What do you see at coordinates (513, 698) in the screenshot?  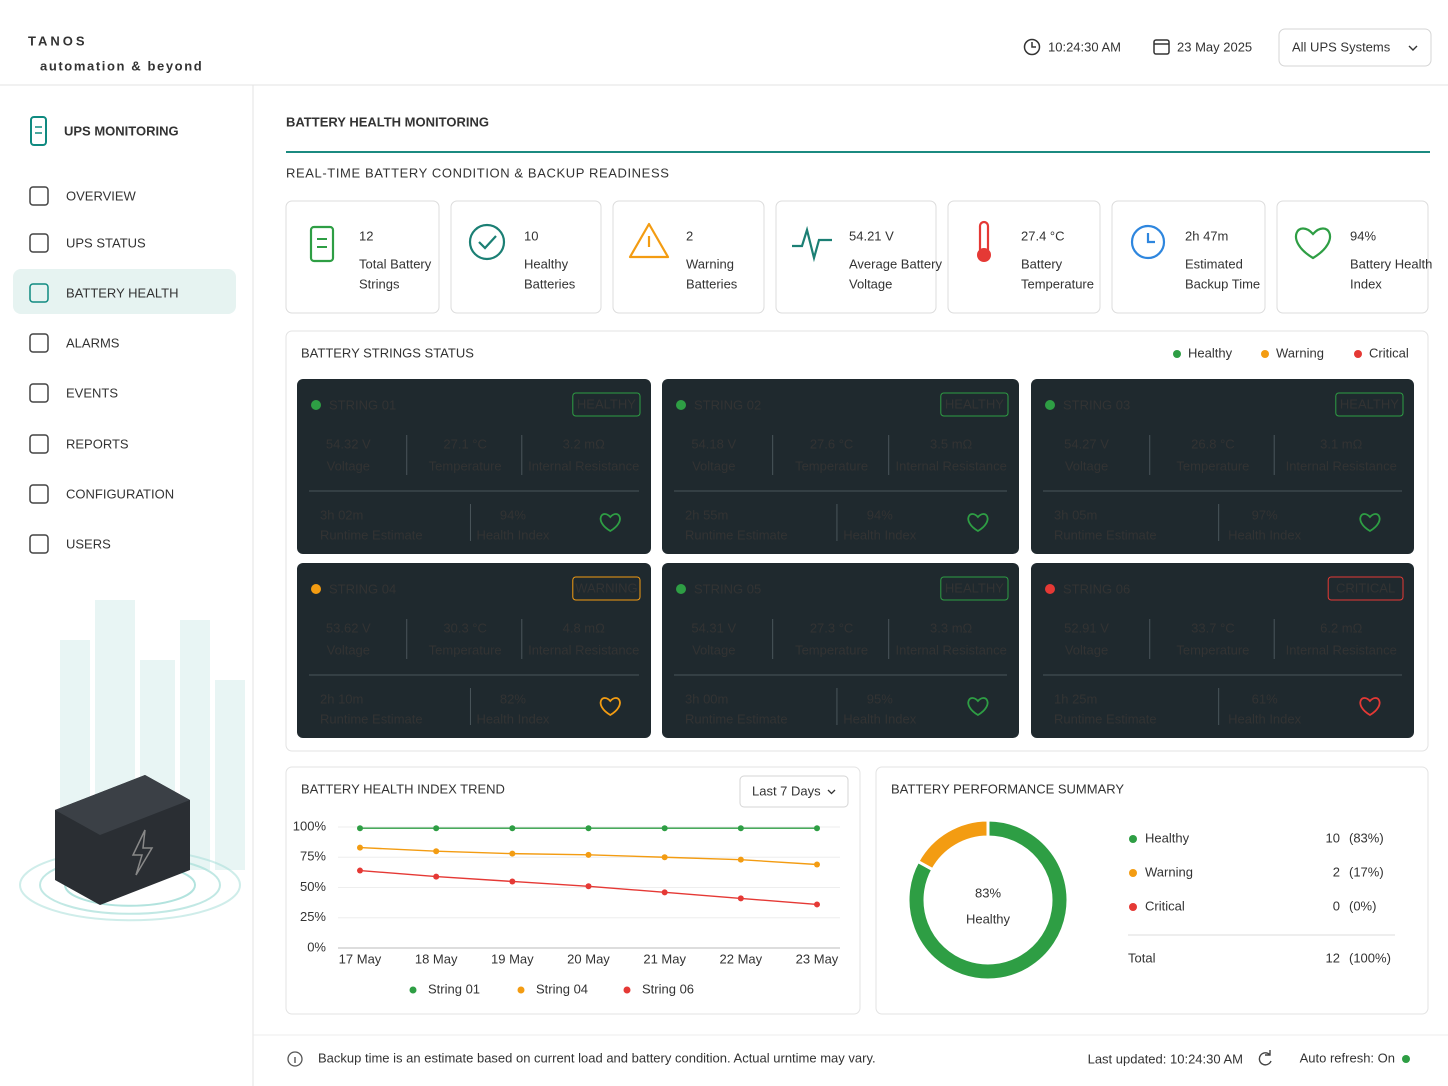 I see `health-value: 82%` at bounding box center [513, 698].